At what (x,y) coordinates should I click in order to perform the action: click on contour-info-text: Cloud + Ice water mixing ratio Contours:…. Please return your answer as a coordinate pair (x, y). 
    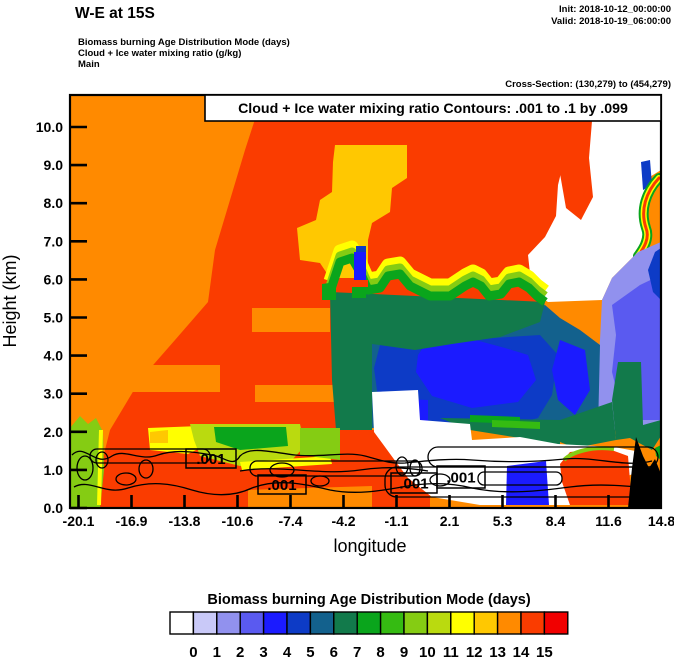
    Looking at the image, I should click on (433, 109).